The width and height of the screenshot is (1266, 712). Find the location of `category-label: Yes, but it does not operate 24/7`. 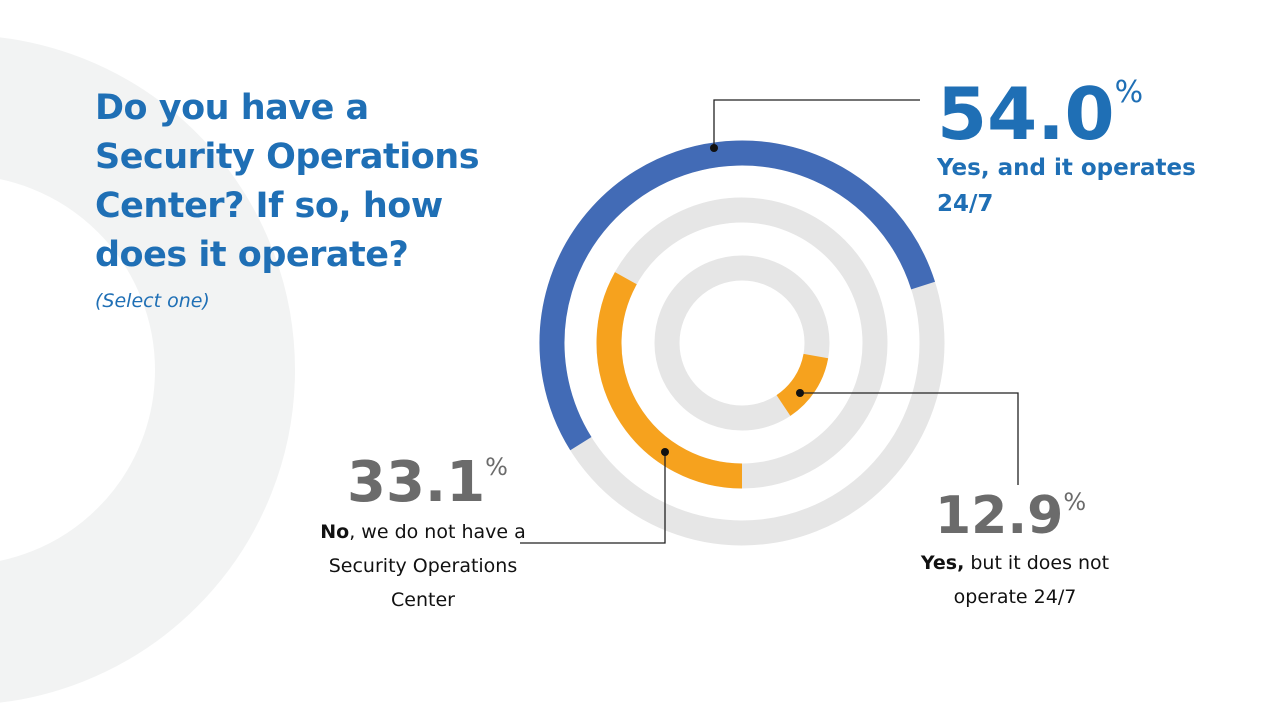

category-label: Yes, but it does not operate 24/7 is located at coordinates (1015, 580).